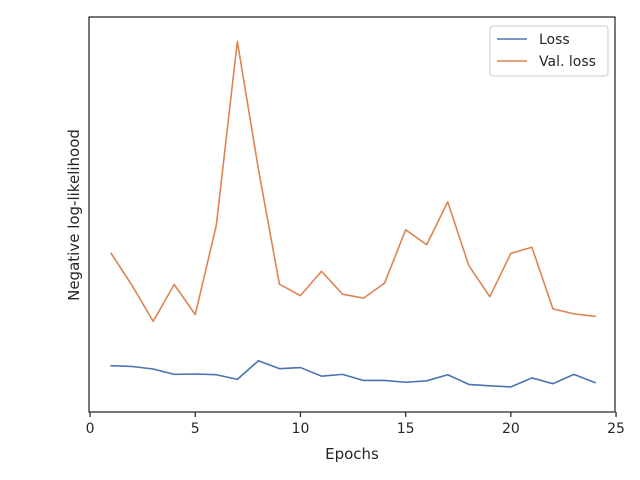 This screenshot has width=640, height=480. I want to click on legend-label: Loss, so click(554, 40).